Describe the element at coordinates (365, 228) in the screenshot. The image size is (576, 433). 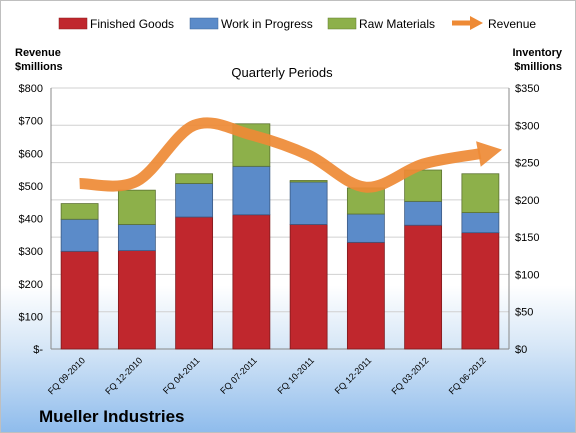
I see `bar-work-in-progress-fq-12-2011` at that location.